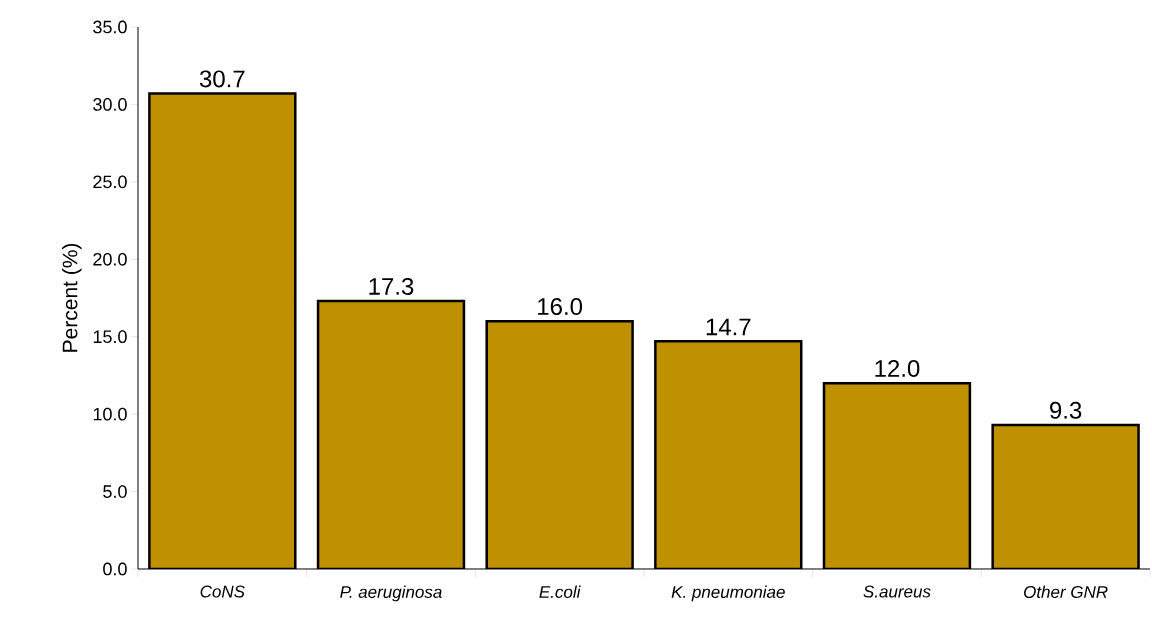  I want to click on x-tick-label: CoNS, so click(222, 591).